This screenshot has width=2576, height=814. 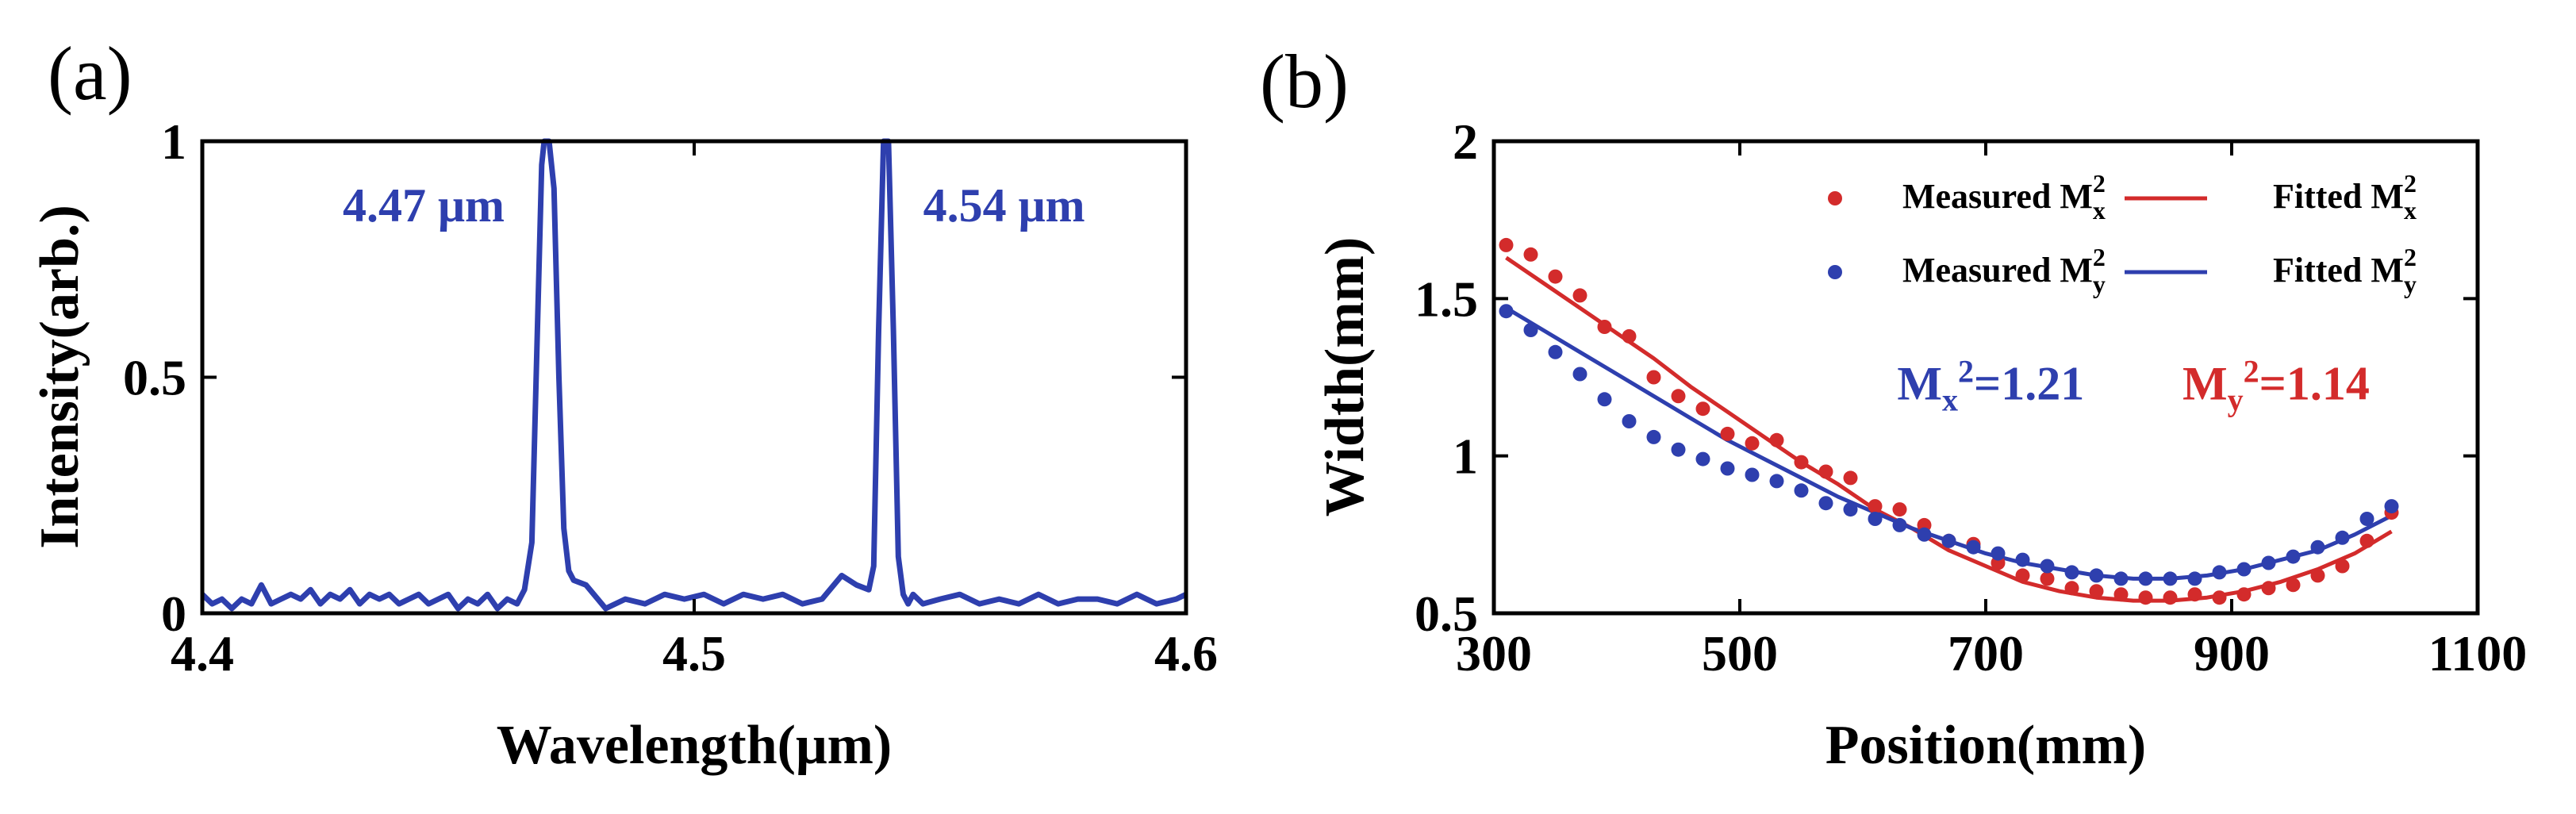 I want to click on panel-b-xtick-label: 300, so click(x=1494, y=653).